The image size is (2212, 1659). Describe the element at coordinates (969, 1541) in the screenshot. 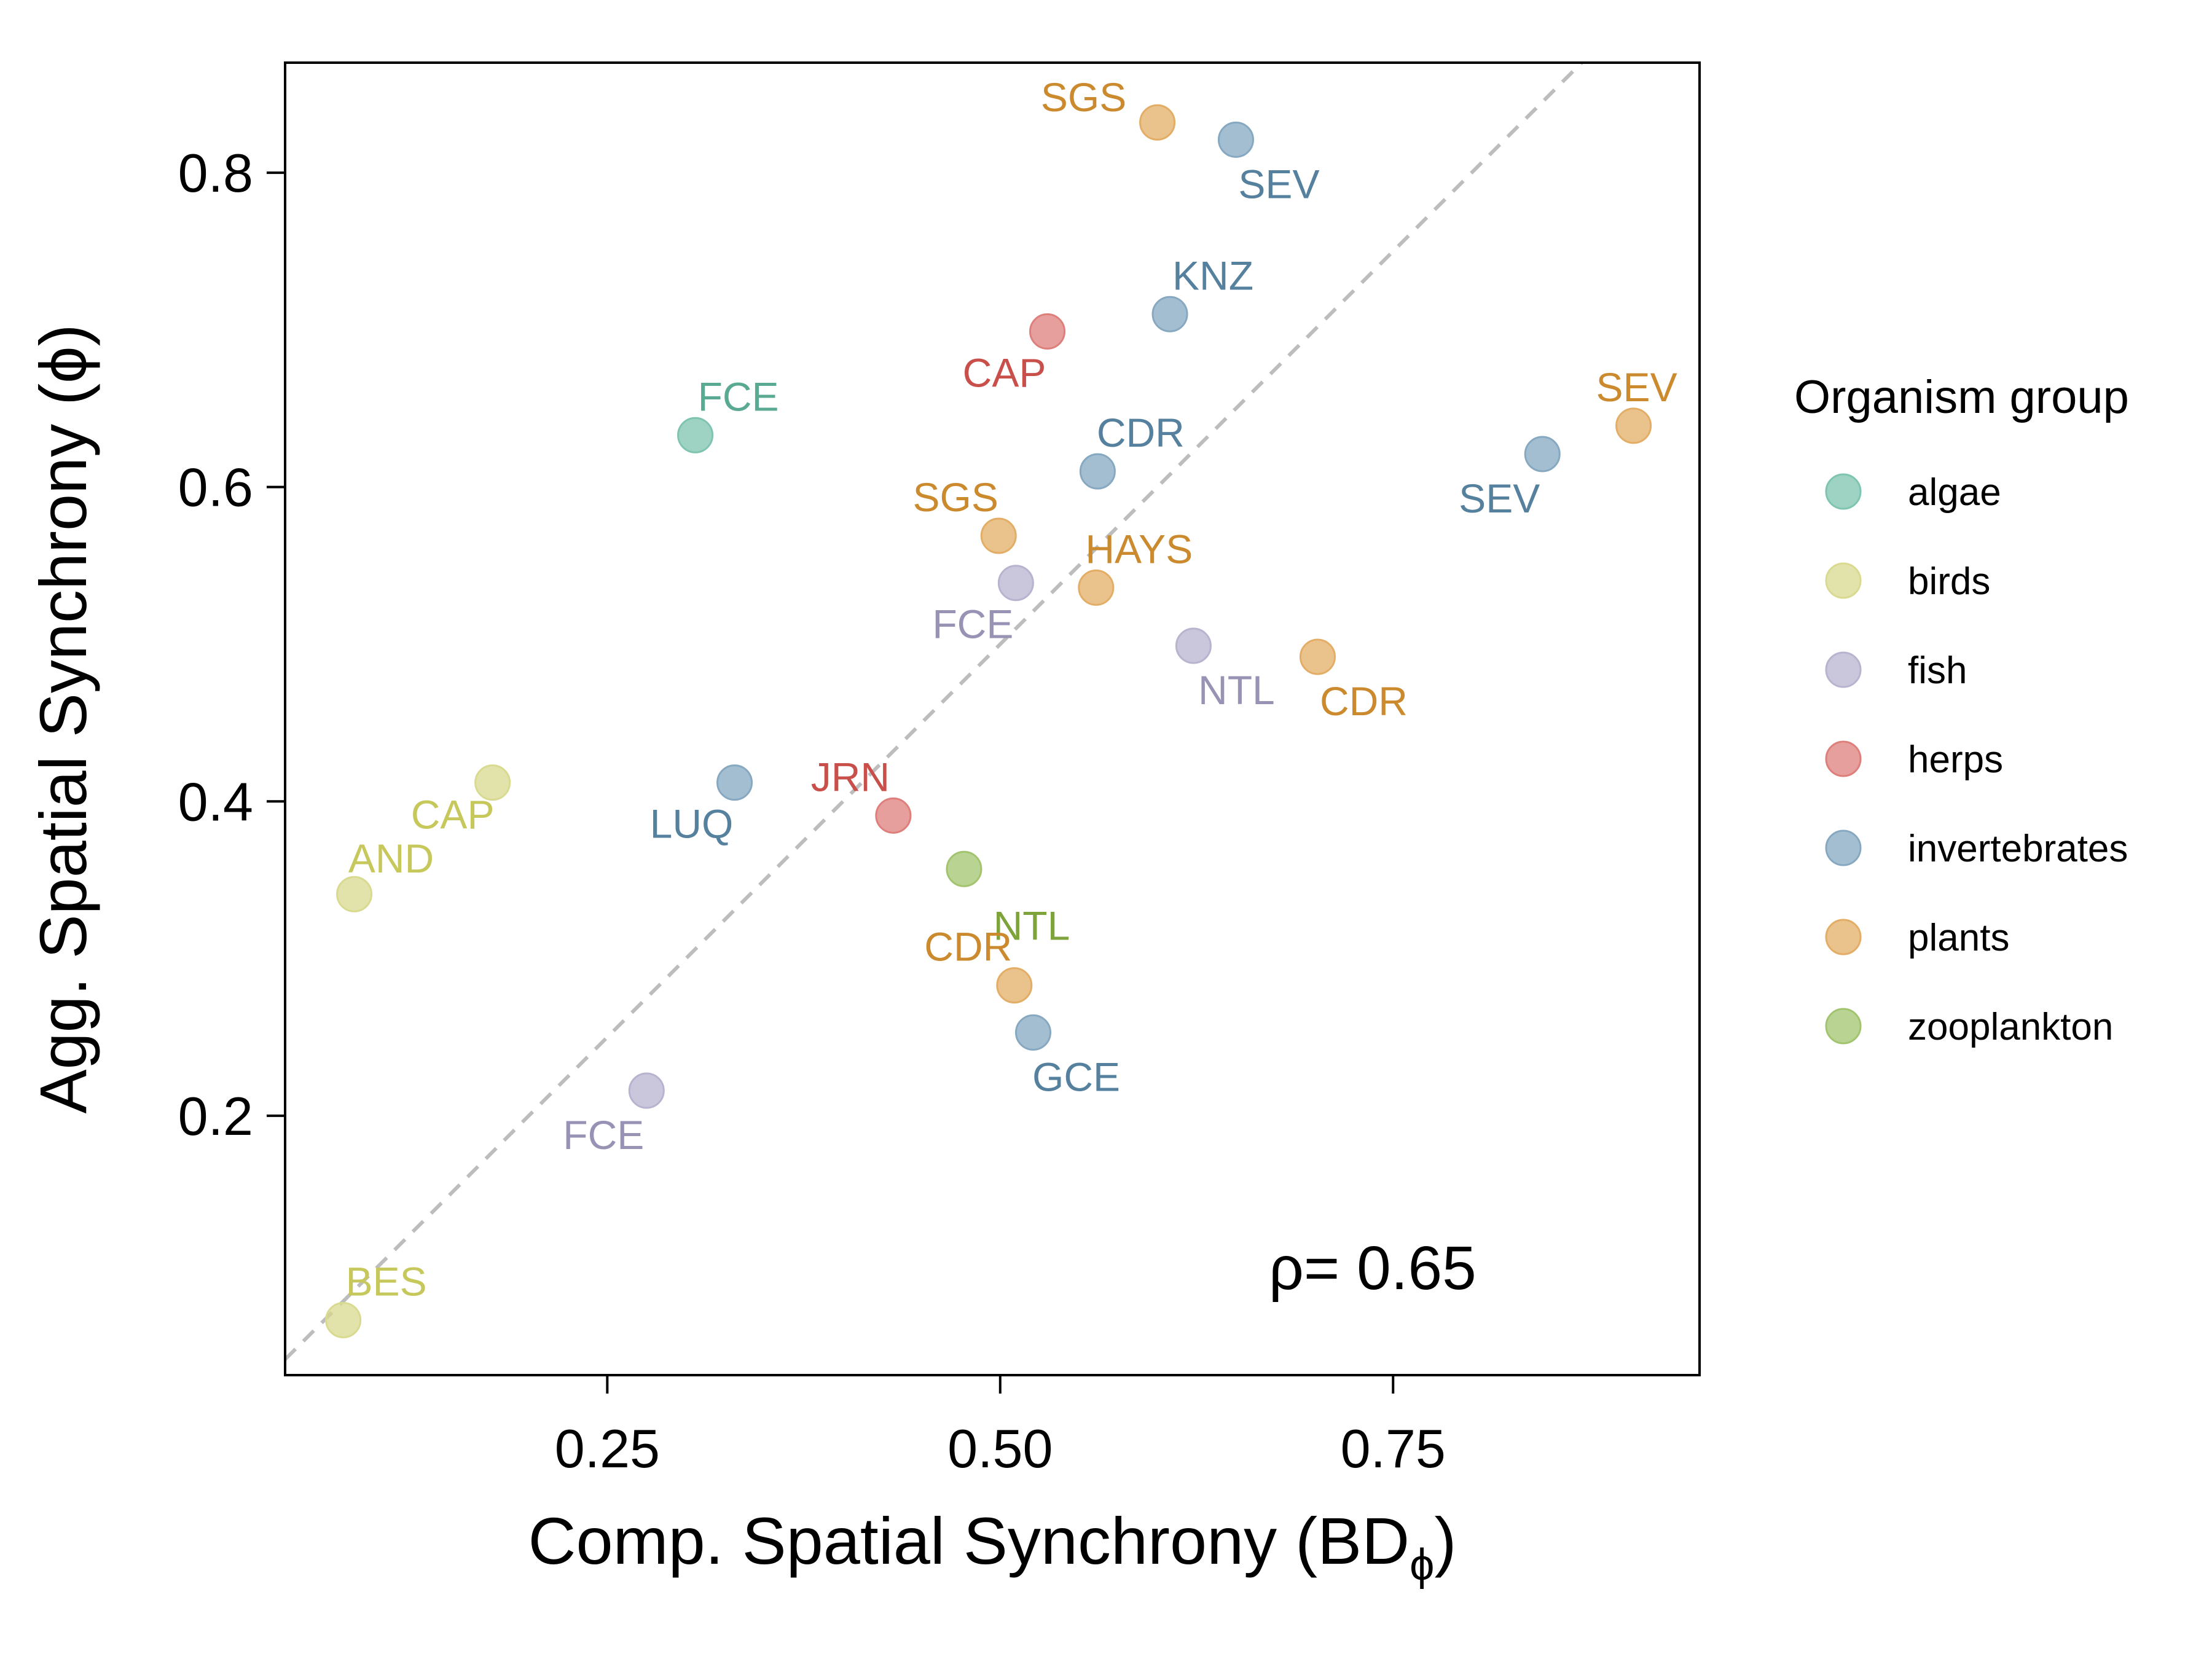

I see `x-axis-title-main: Comp. Spatial Synchrony (BD` at that location.